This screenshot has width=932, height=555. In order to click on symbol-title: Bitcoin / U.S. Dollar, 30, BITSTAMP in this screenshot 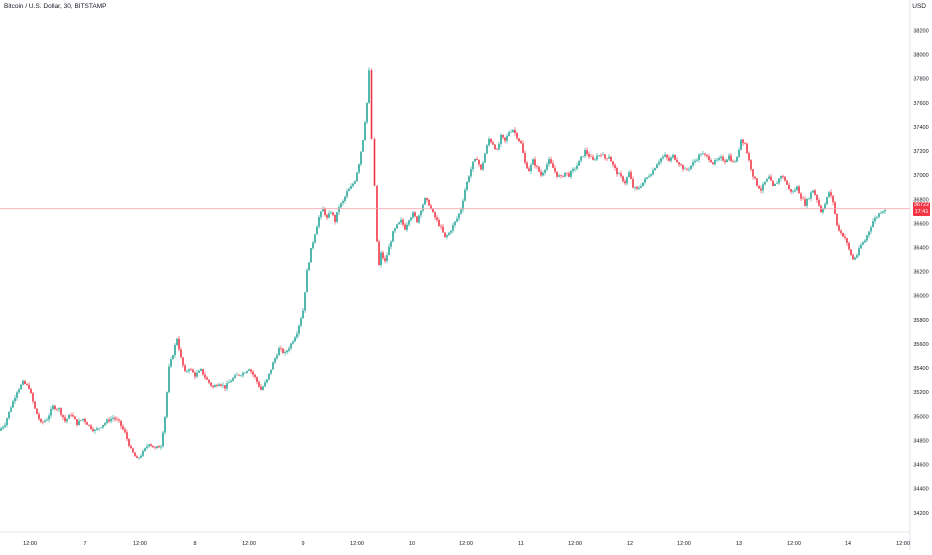, I will do `click(55, 6)`.